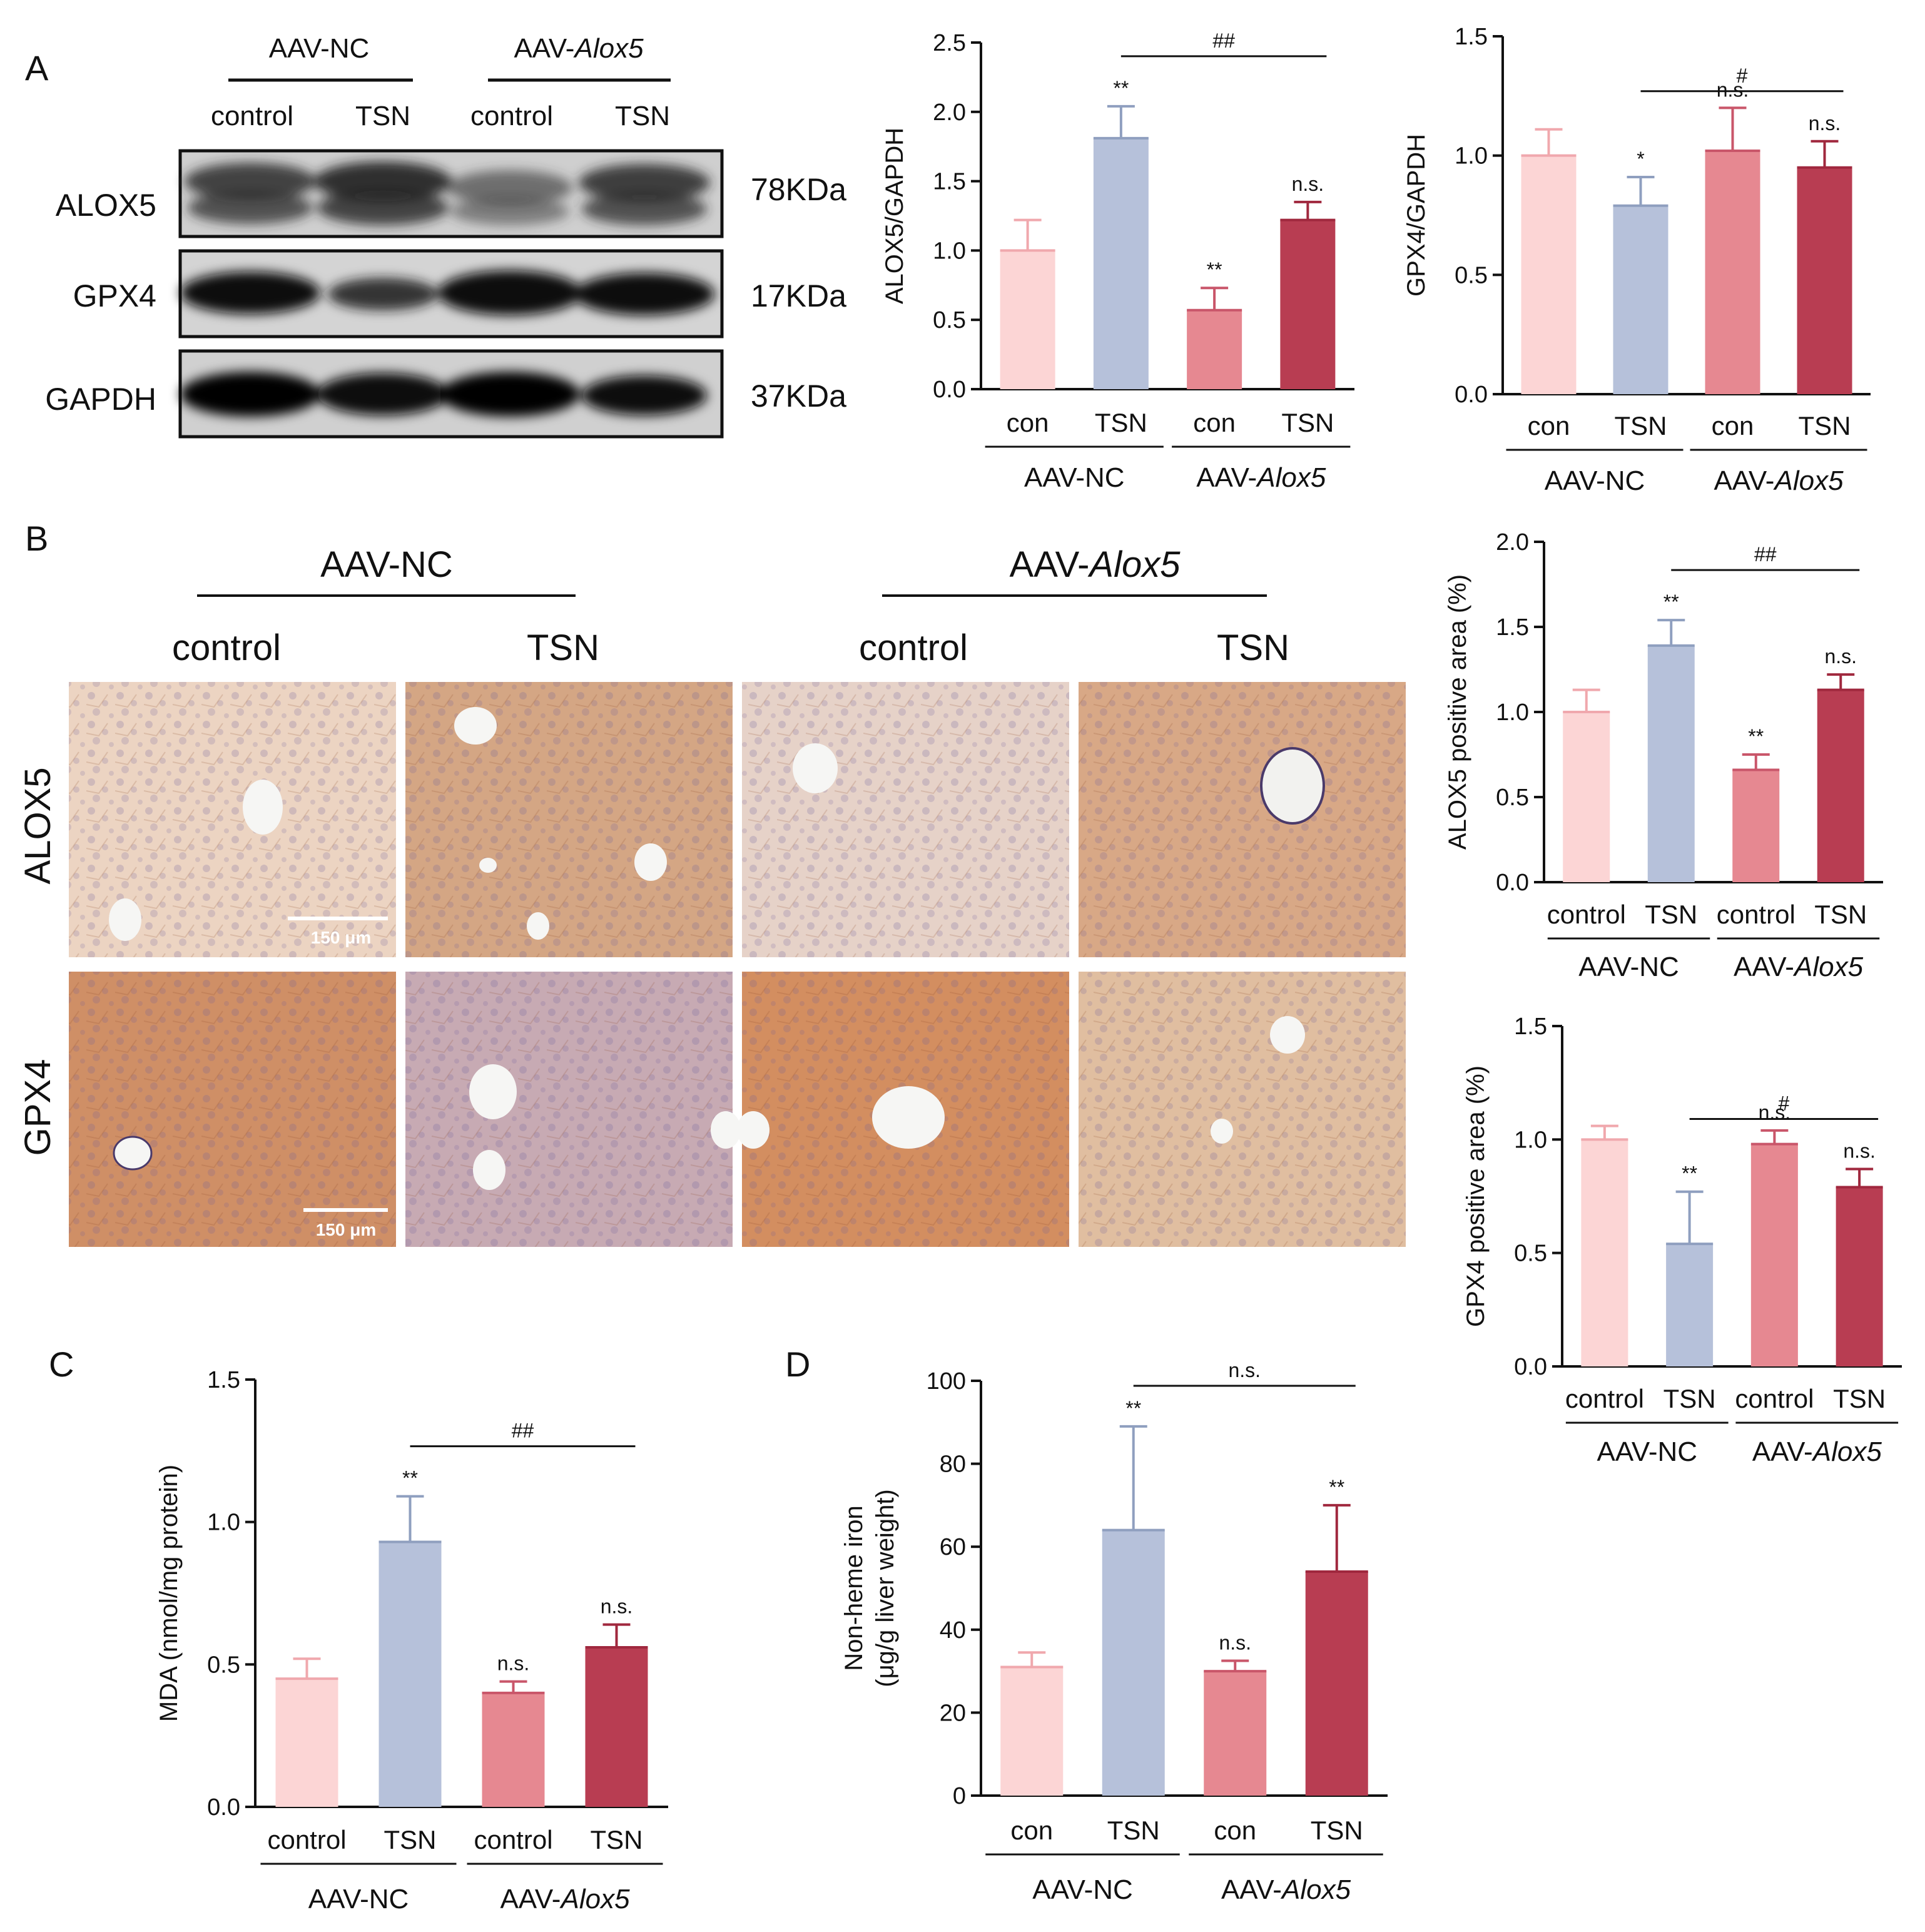  I want to click on y-tick-label: 60, so click(953, 1547).